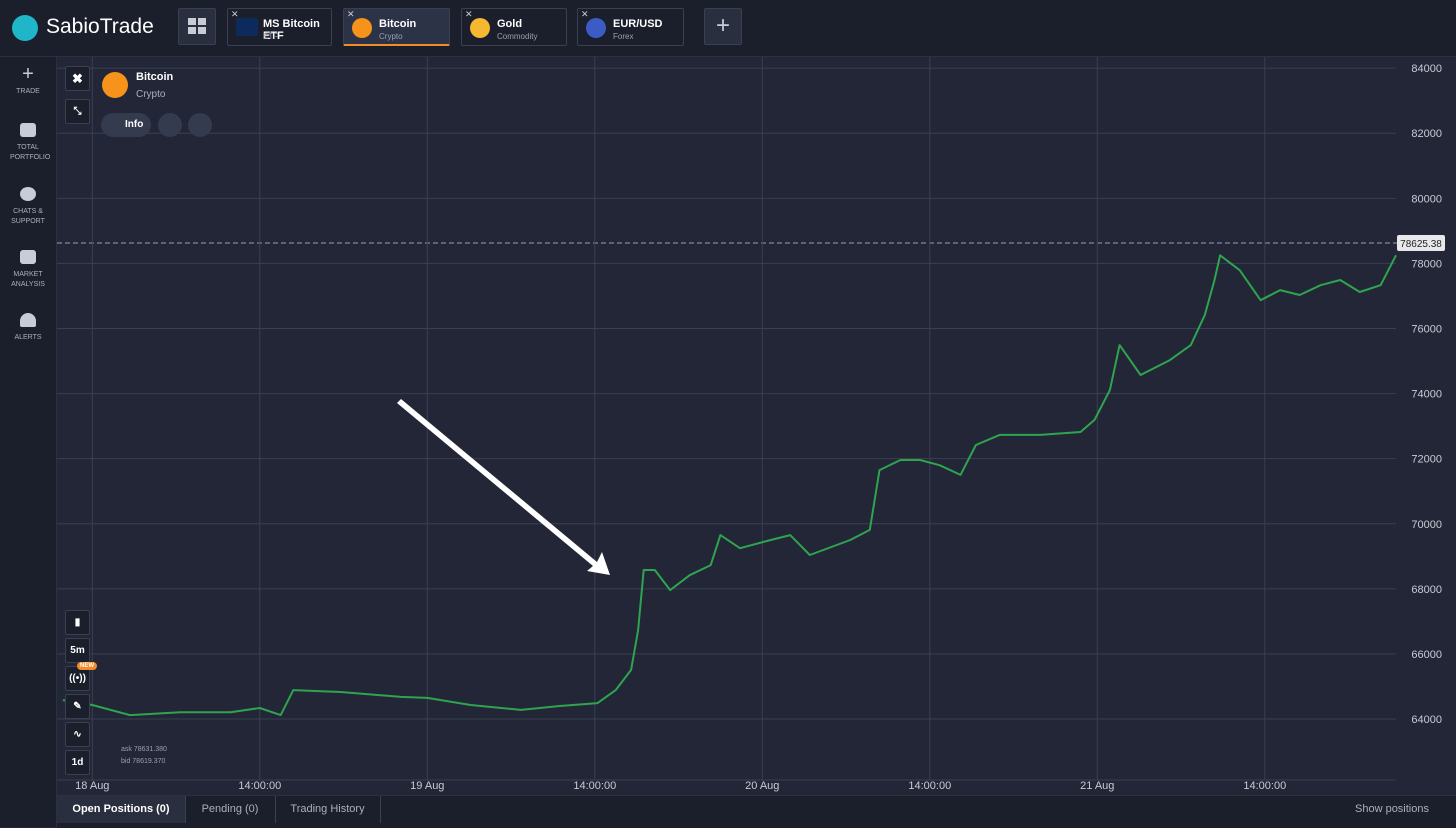 The image size is (1456, 828). What do you see at coordinates (1426, 460) in the screenshot?
I see `y-tick-label: 72000` at bounding box center [1426, 460].